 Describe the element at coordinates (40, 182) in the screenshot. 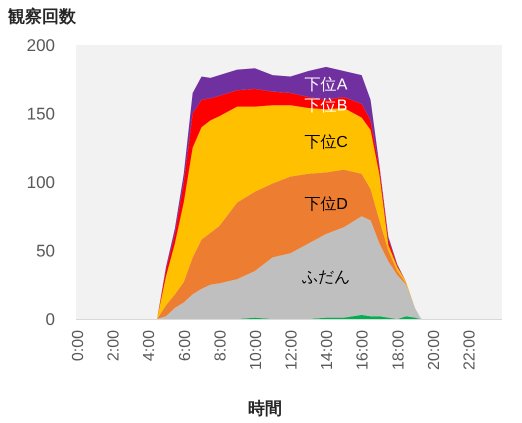

I see `y-tick-label: 100` at that location.